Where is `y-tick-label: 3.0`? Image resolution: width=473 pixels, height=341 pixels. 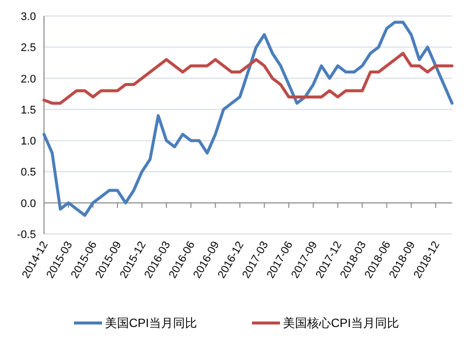
y-tick-label: 3.0 is located at coordinates (28, 17).